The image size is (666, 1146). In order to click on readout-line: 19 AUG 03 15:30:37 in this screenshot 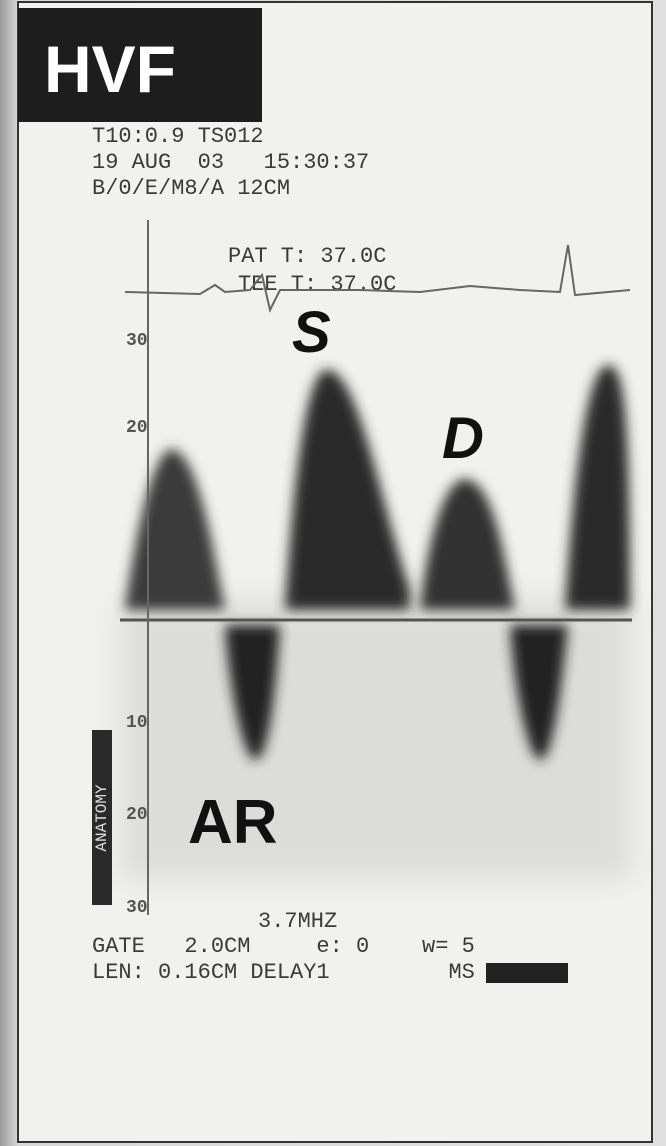, I will do `click(230, 162)`.